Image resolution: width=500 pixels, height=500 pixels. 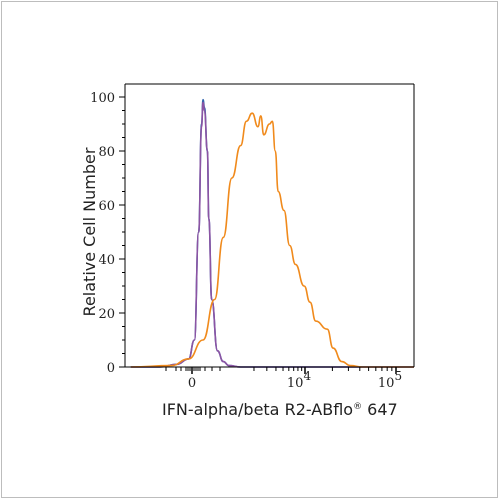 I want to click on y-tick-label: 100, so click(x=102, y=98).